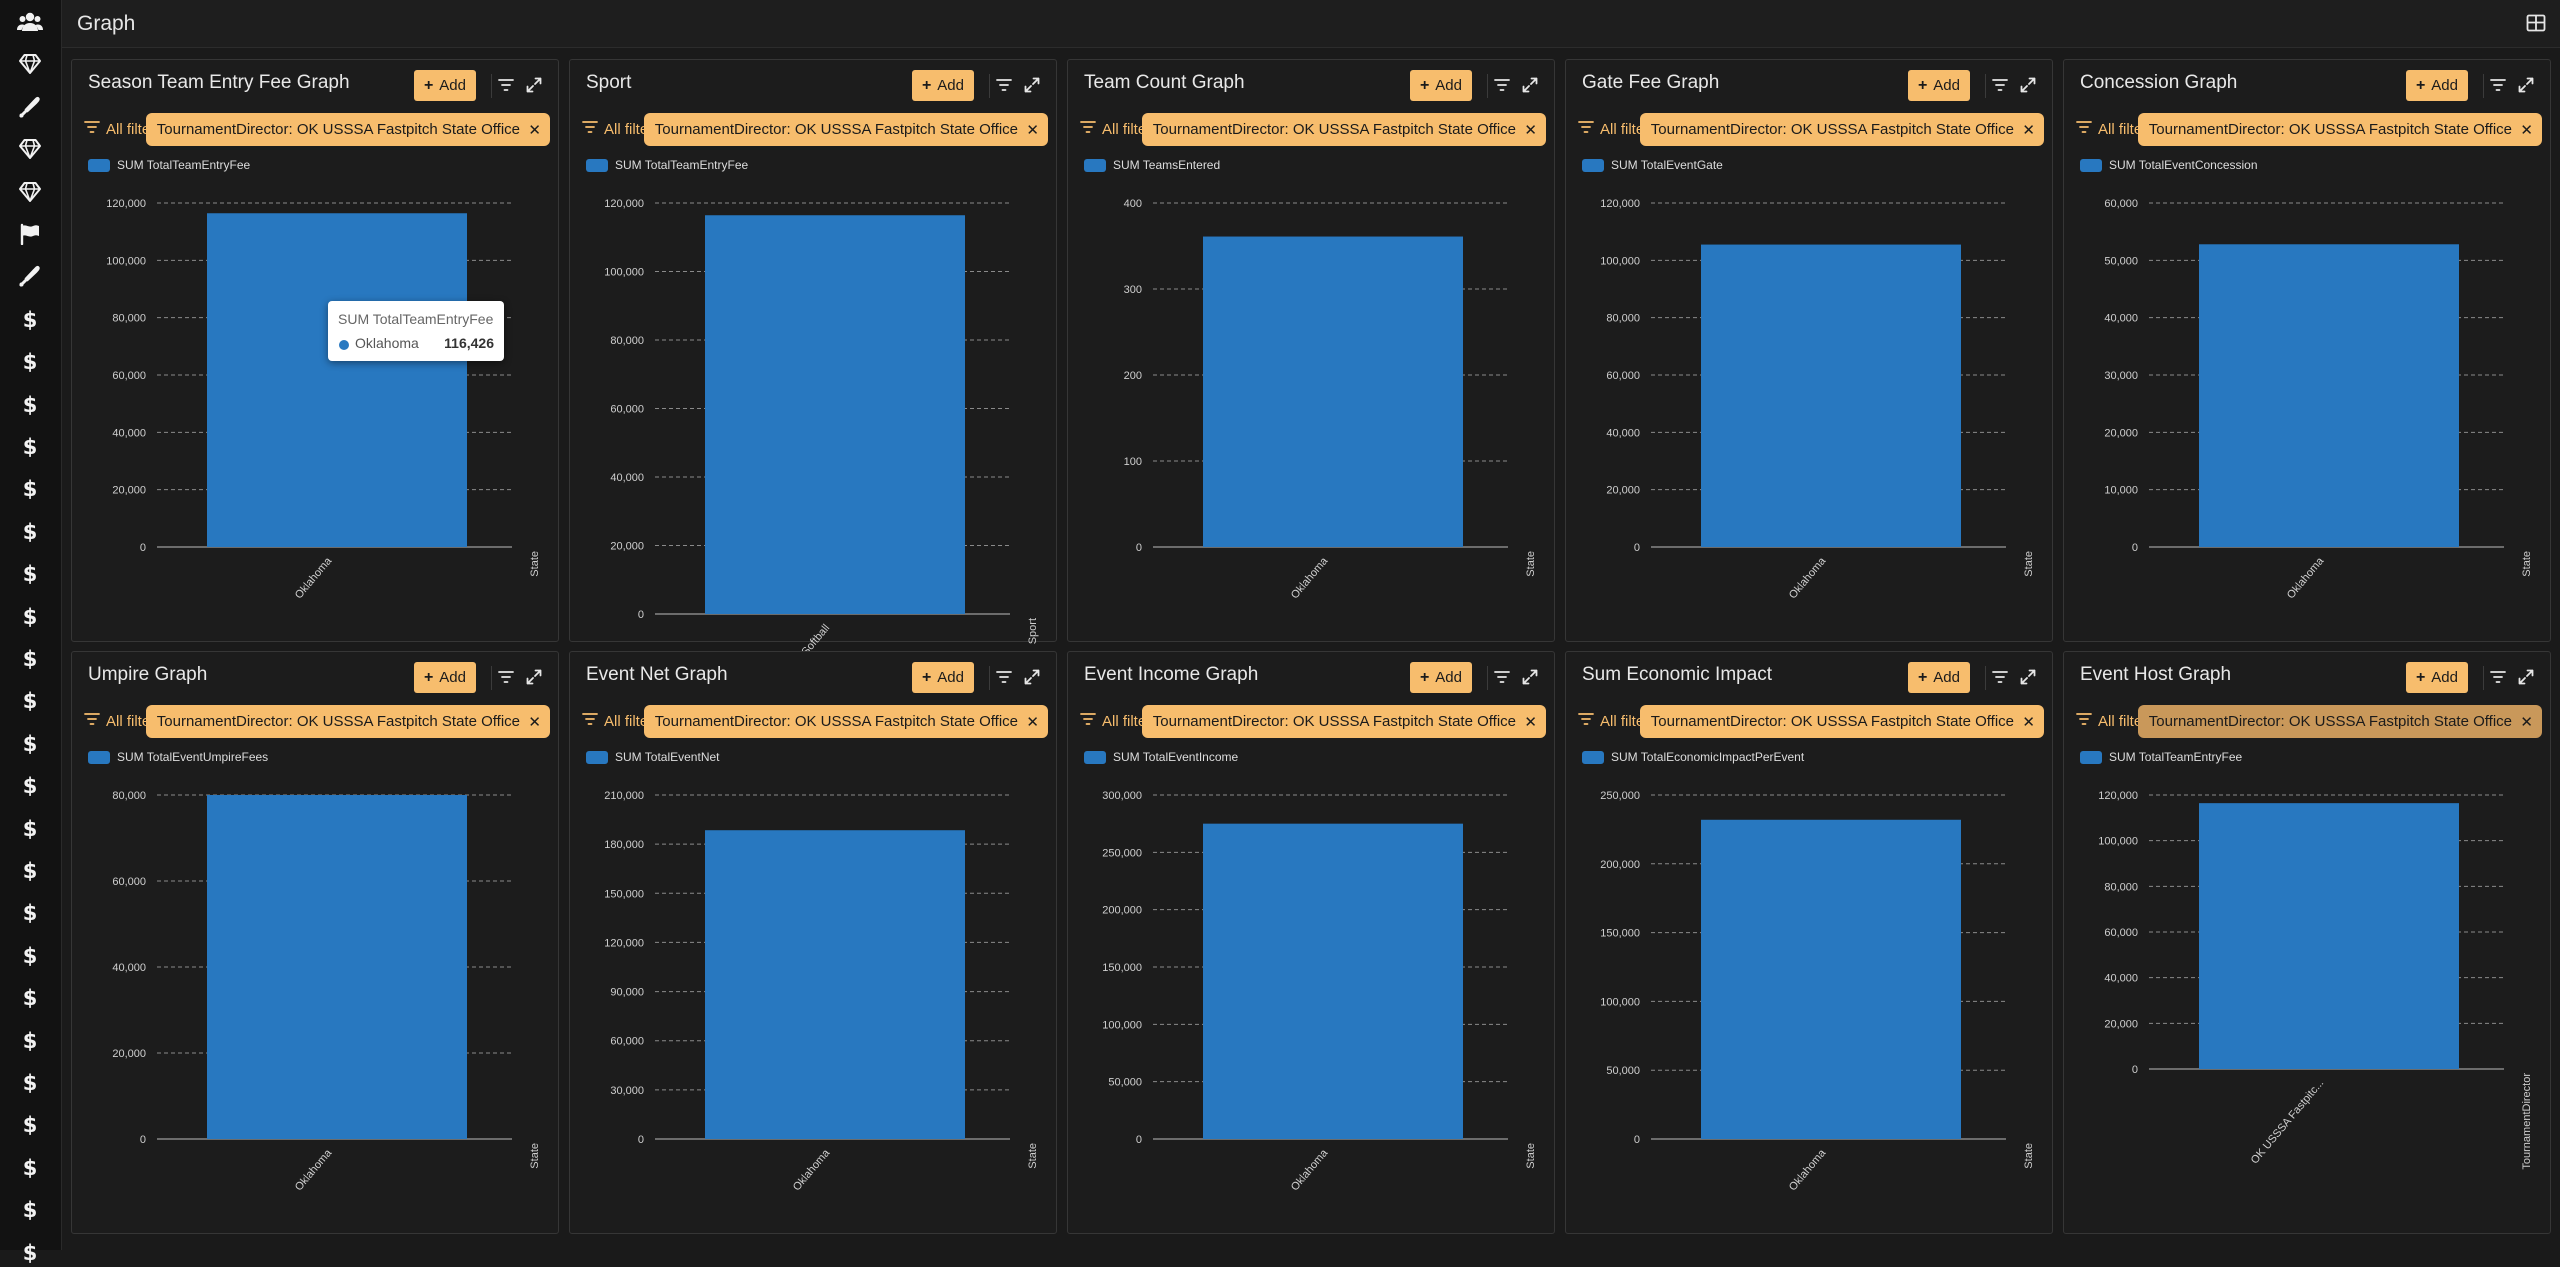 This screenshot has height=1267, width=2560. Describe the element at coordinates (1652, 165) in the screenshot. I see `chart-legend: SUM TotalEventGate` at that location.